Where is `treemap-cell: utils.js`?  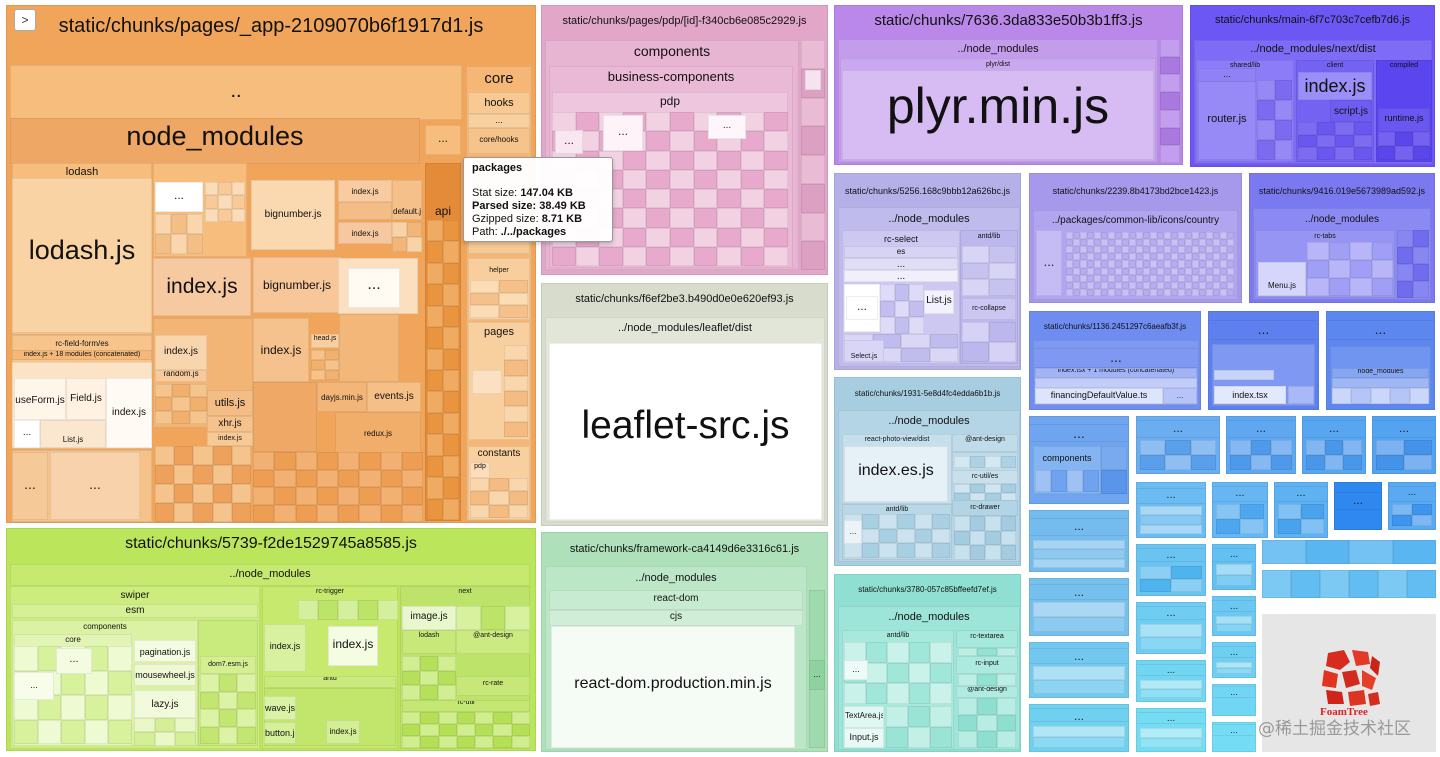 treemap-cell: utils.js is located at coordinates (230, 403).